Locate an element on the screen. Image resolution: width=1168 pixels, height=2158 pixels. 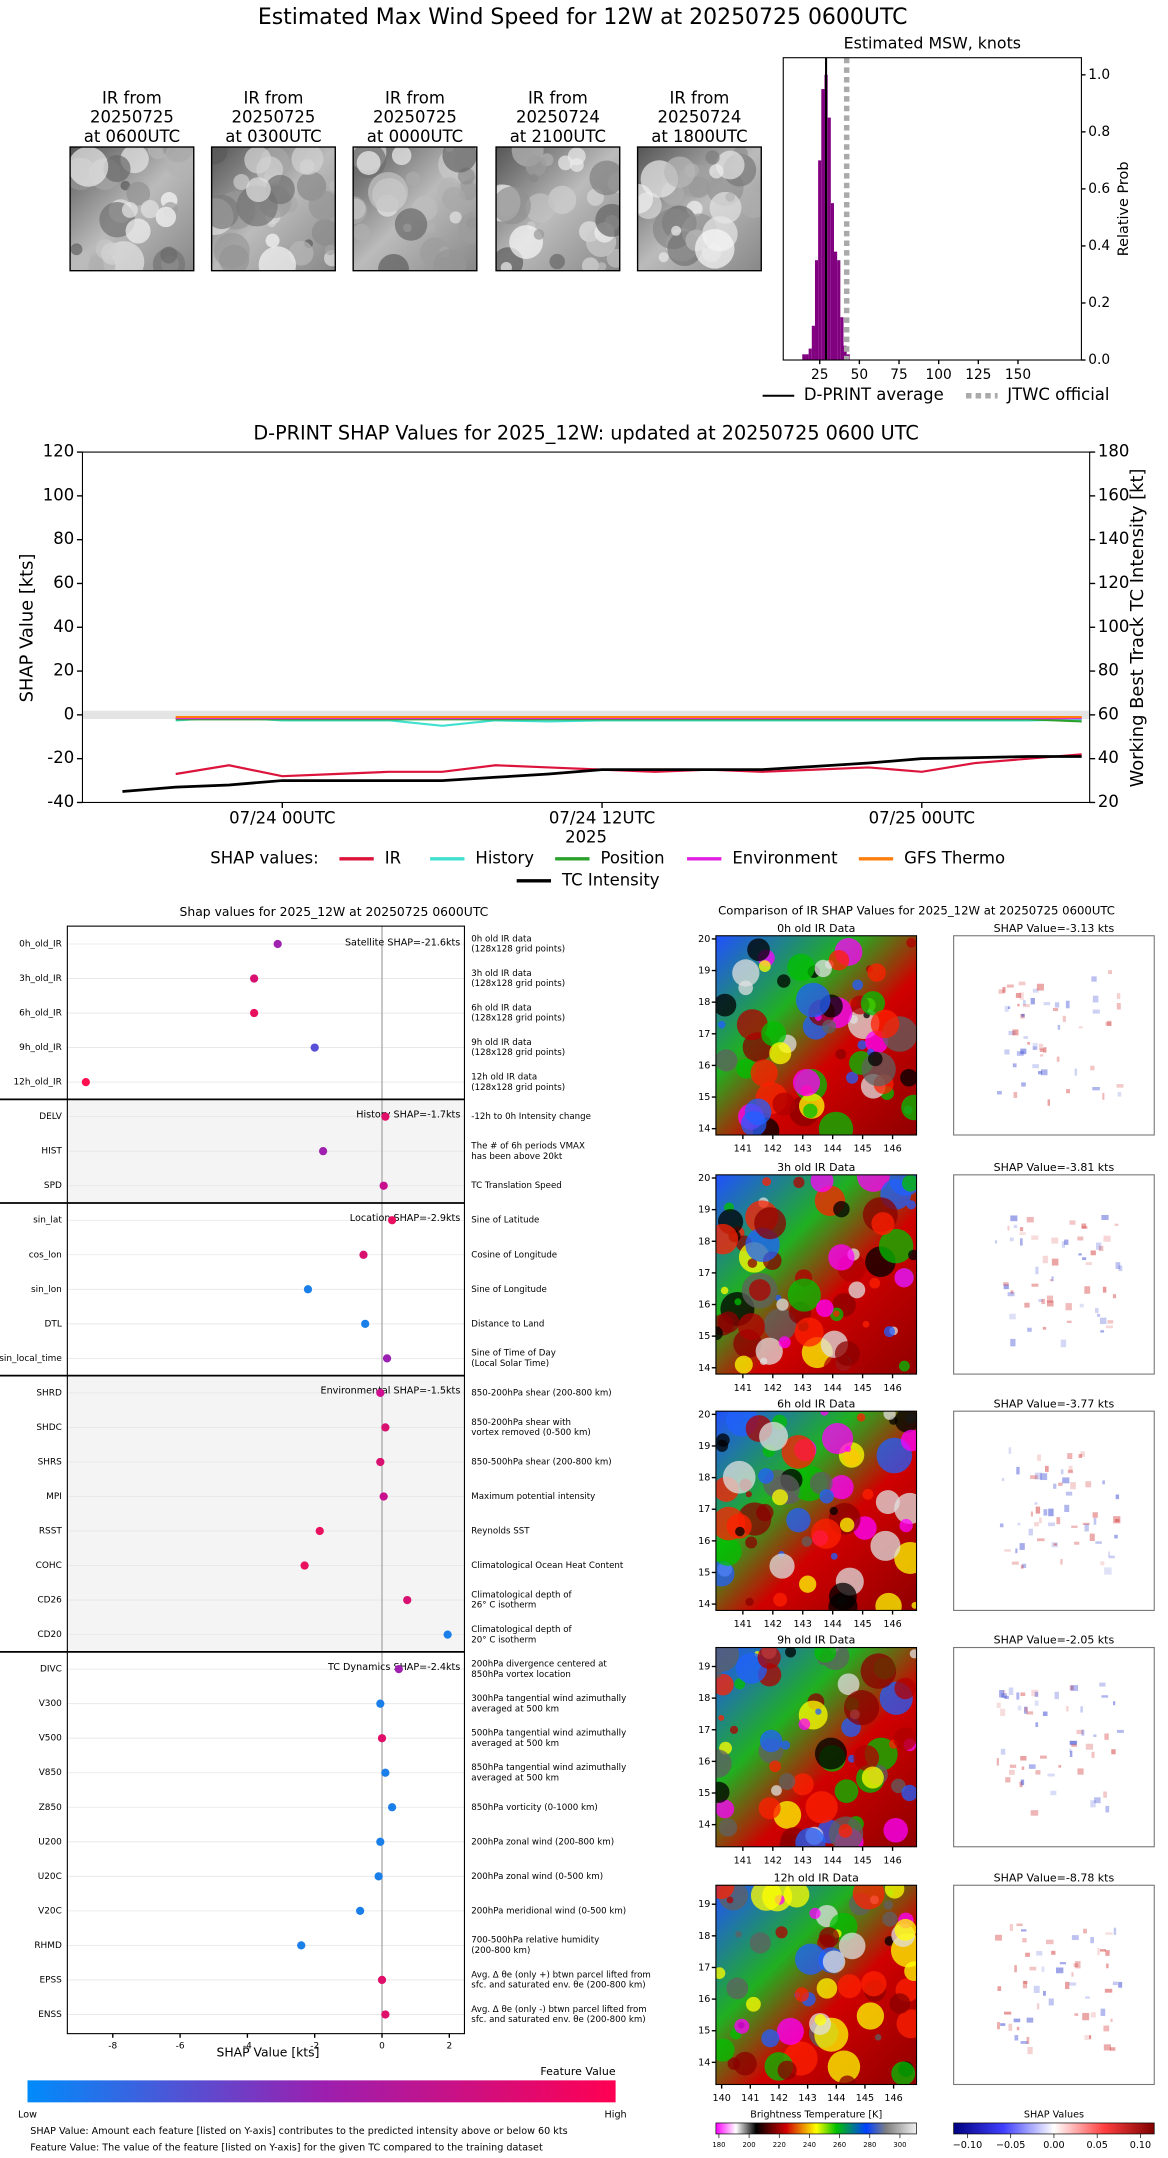
feature-description: Sine of Latitude is located at coordinates (505, 1221).